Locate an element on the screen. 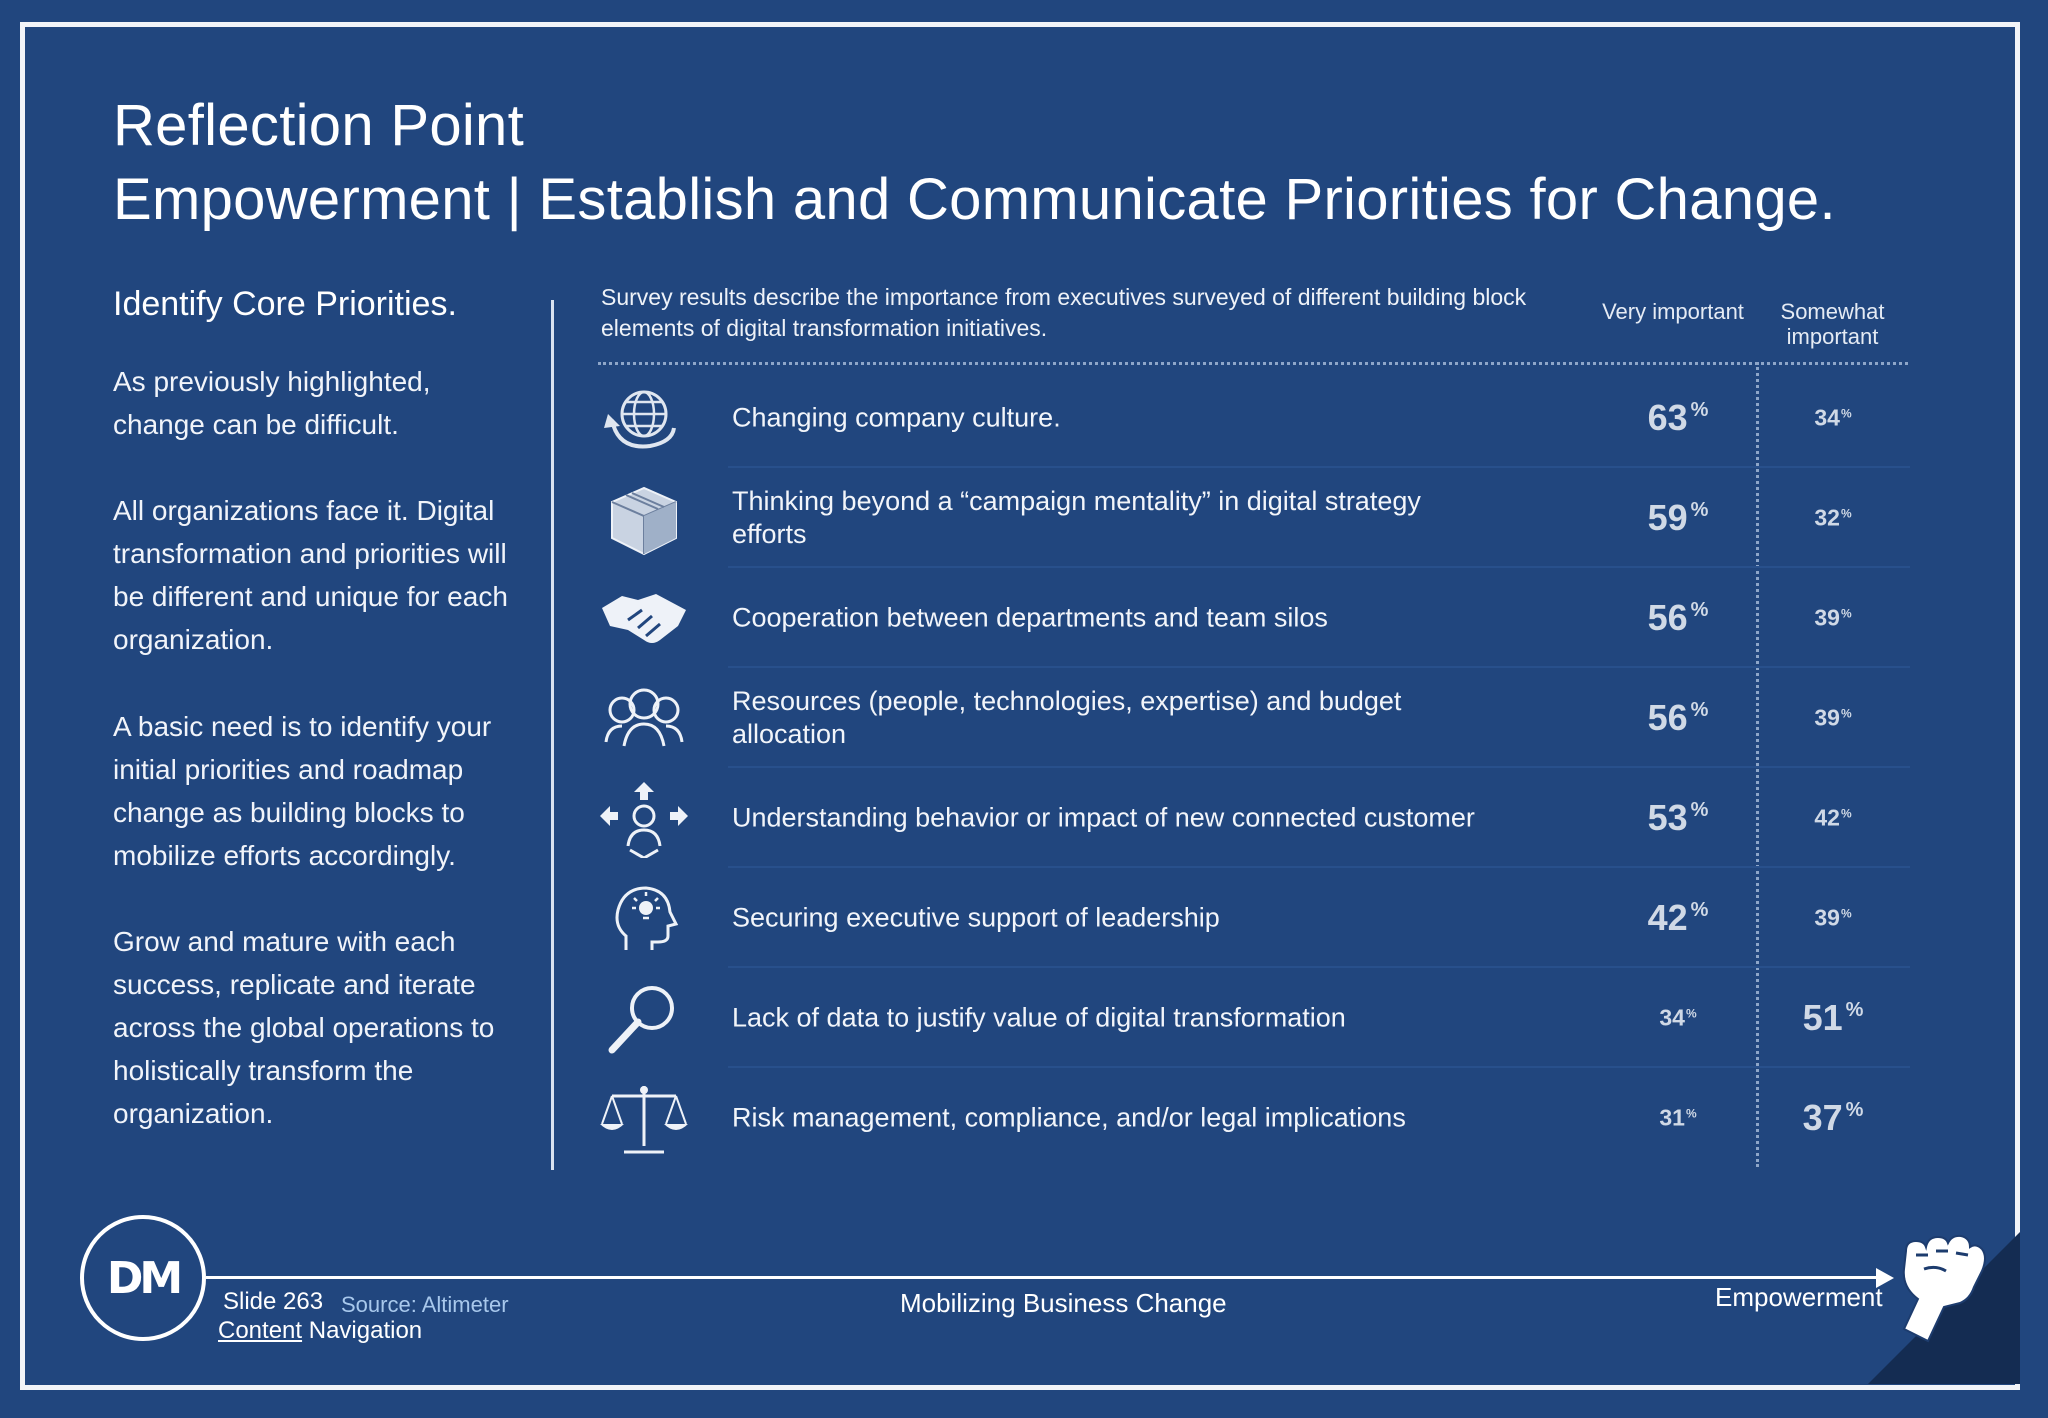 The height and width of the screenshot is (1418, 2048). very-important-value: 53% is located at coordinates (1678, 818).